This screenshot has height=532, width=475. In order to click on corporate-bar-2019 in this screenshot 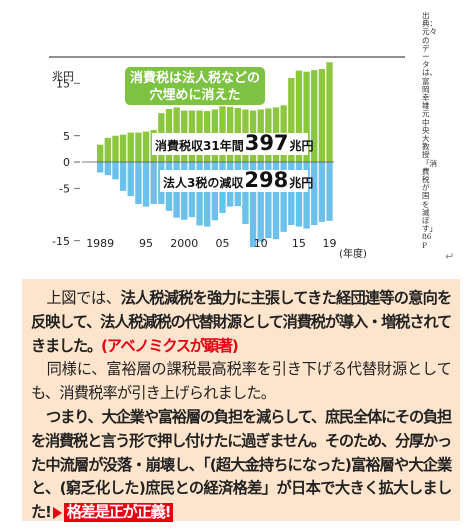, I will do `click(329, 191)`.